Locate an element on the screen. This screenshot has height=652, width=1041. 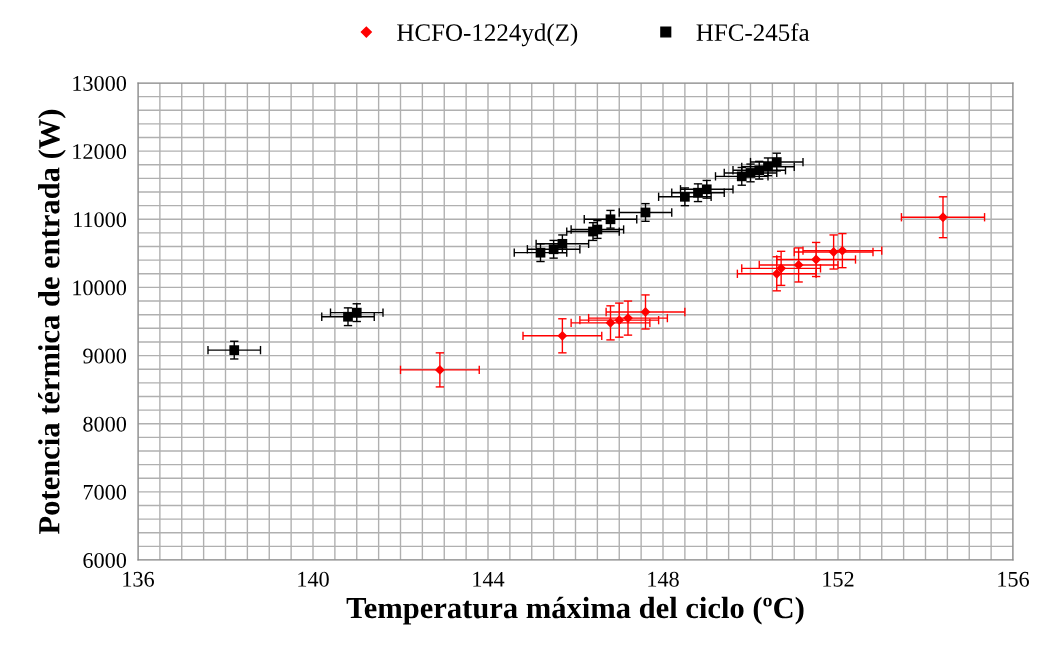
y-tick-label: 9000 is located at coordinates (105, 356).